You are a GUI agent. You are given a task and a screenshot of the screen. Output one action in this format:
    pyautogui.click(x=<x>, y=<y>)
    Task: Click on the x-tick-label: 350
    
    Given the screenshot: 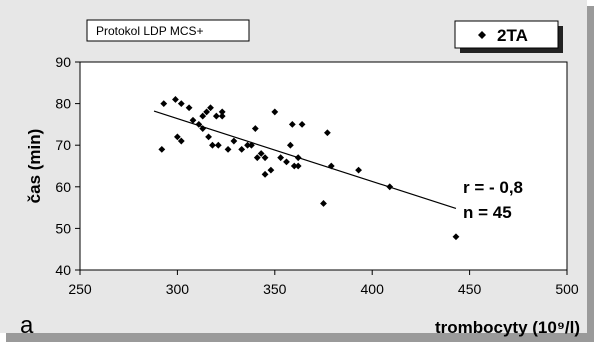 What is the action you would take?
    pyautogui.click(x=275, y=289)
    